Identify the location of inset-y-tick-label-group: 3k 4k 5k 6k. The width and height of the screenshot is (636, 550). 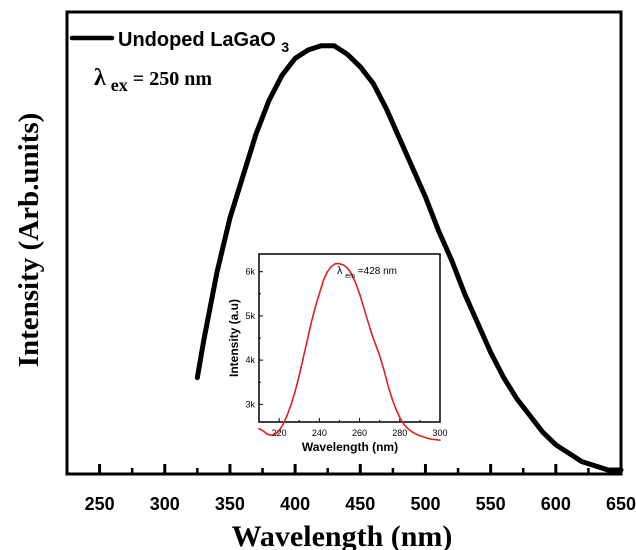
(250, 338).